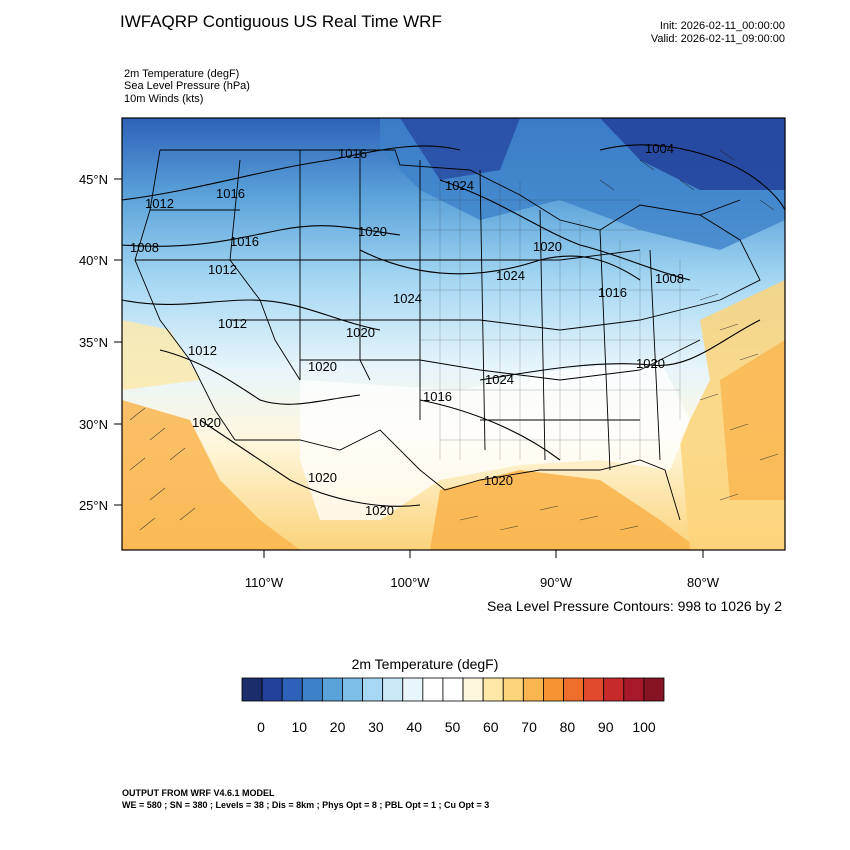 Image resolution: width=850 pixels, height=850 pixels. I want to click on lon-label-100w: 100°W, so click(410, 582).